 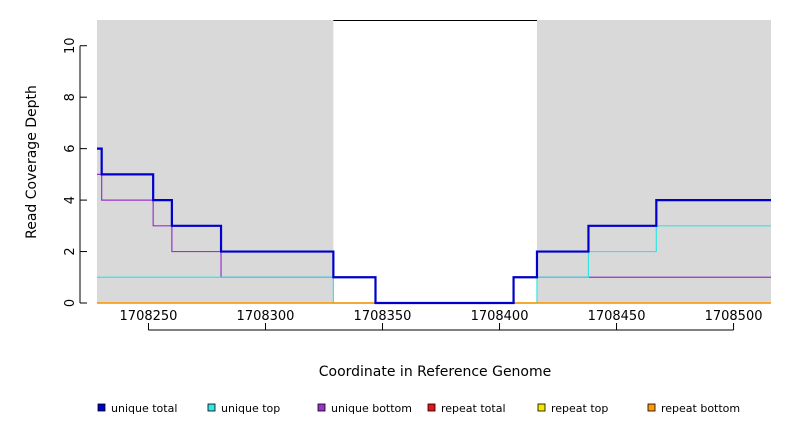 What do you see at coordinates (250, 408) in the screenshot?
I see `legend-label-unique-top: unique top` at bounding box center [250, 408].